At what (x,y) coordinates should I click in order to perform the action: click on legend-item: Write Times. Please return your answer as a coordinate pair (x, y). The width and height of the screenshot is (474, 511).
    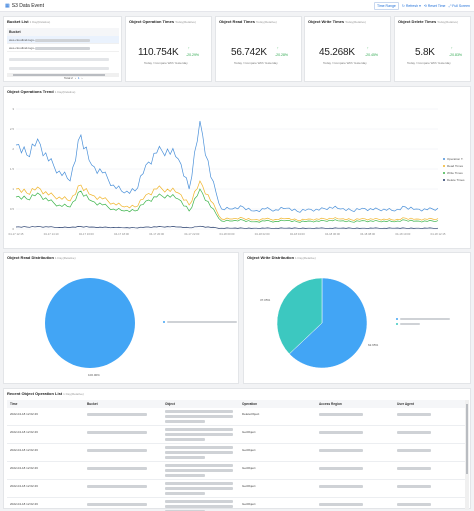
    Looking at the image, I should click on (454, 173).